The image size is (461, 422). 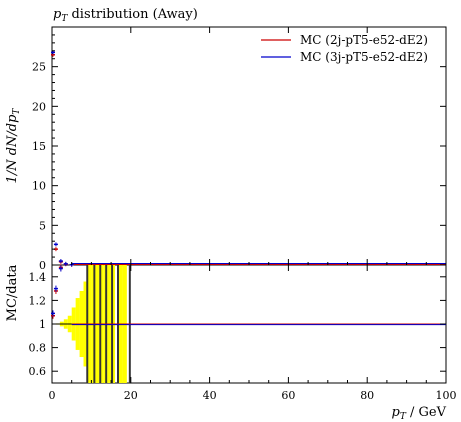 What do you see at coordinates (42, 324) in the screenshot?
I see `y-tick-label-ratio: 1` at bounding box center [42, 324].